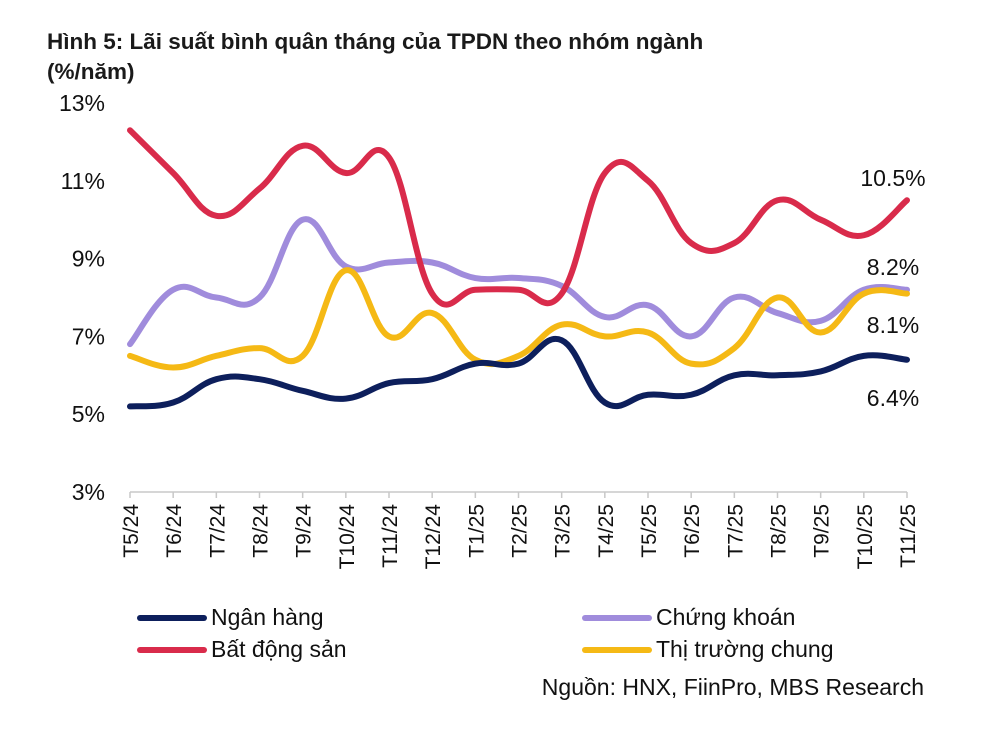  Describe the element at coordinates (88, 492) in the screenshot. I see `y-tick-label: 3%` at that location.